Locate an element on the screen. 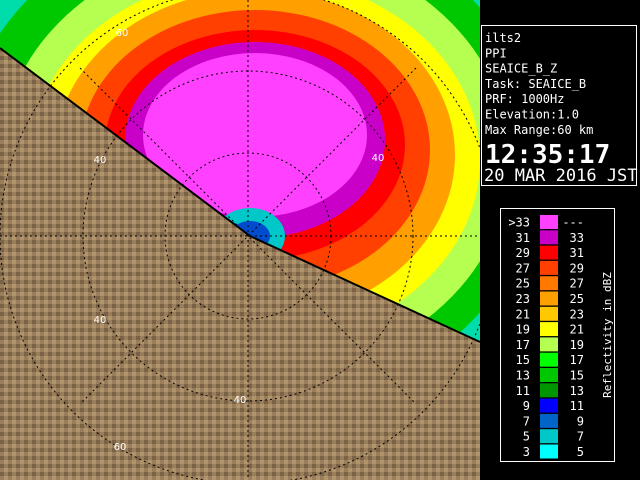  time: 12:35:17 is located at coordinates (547, 155).